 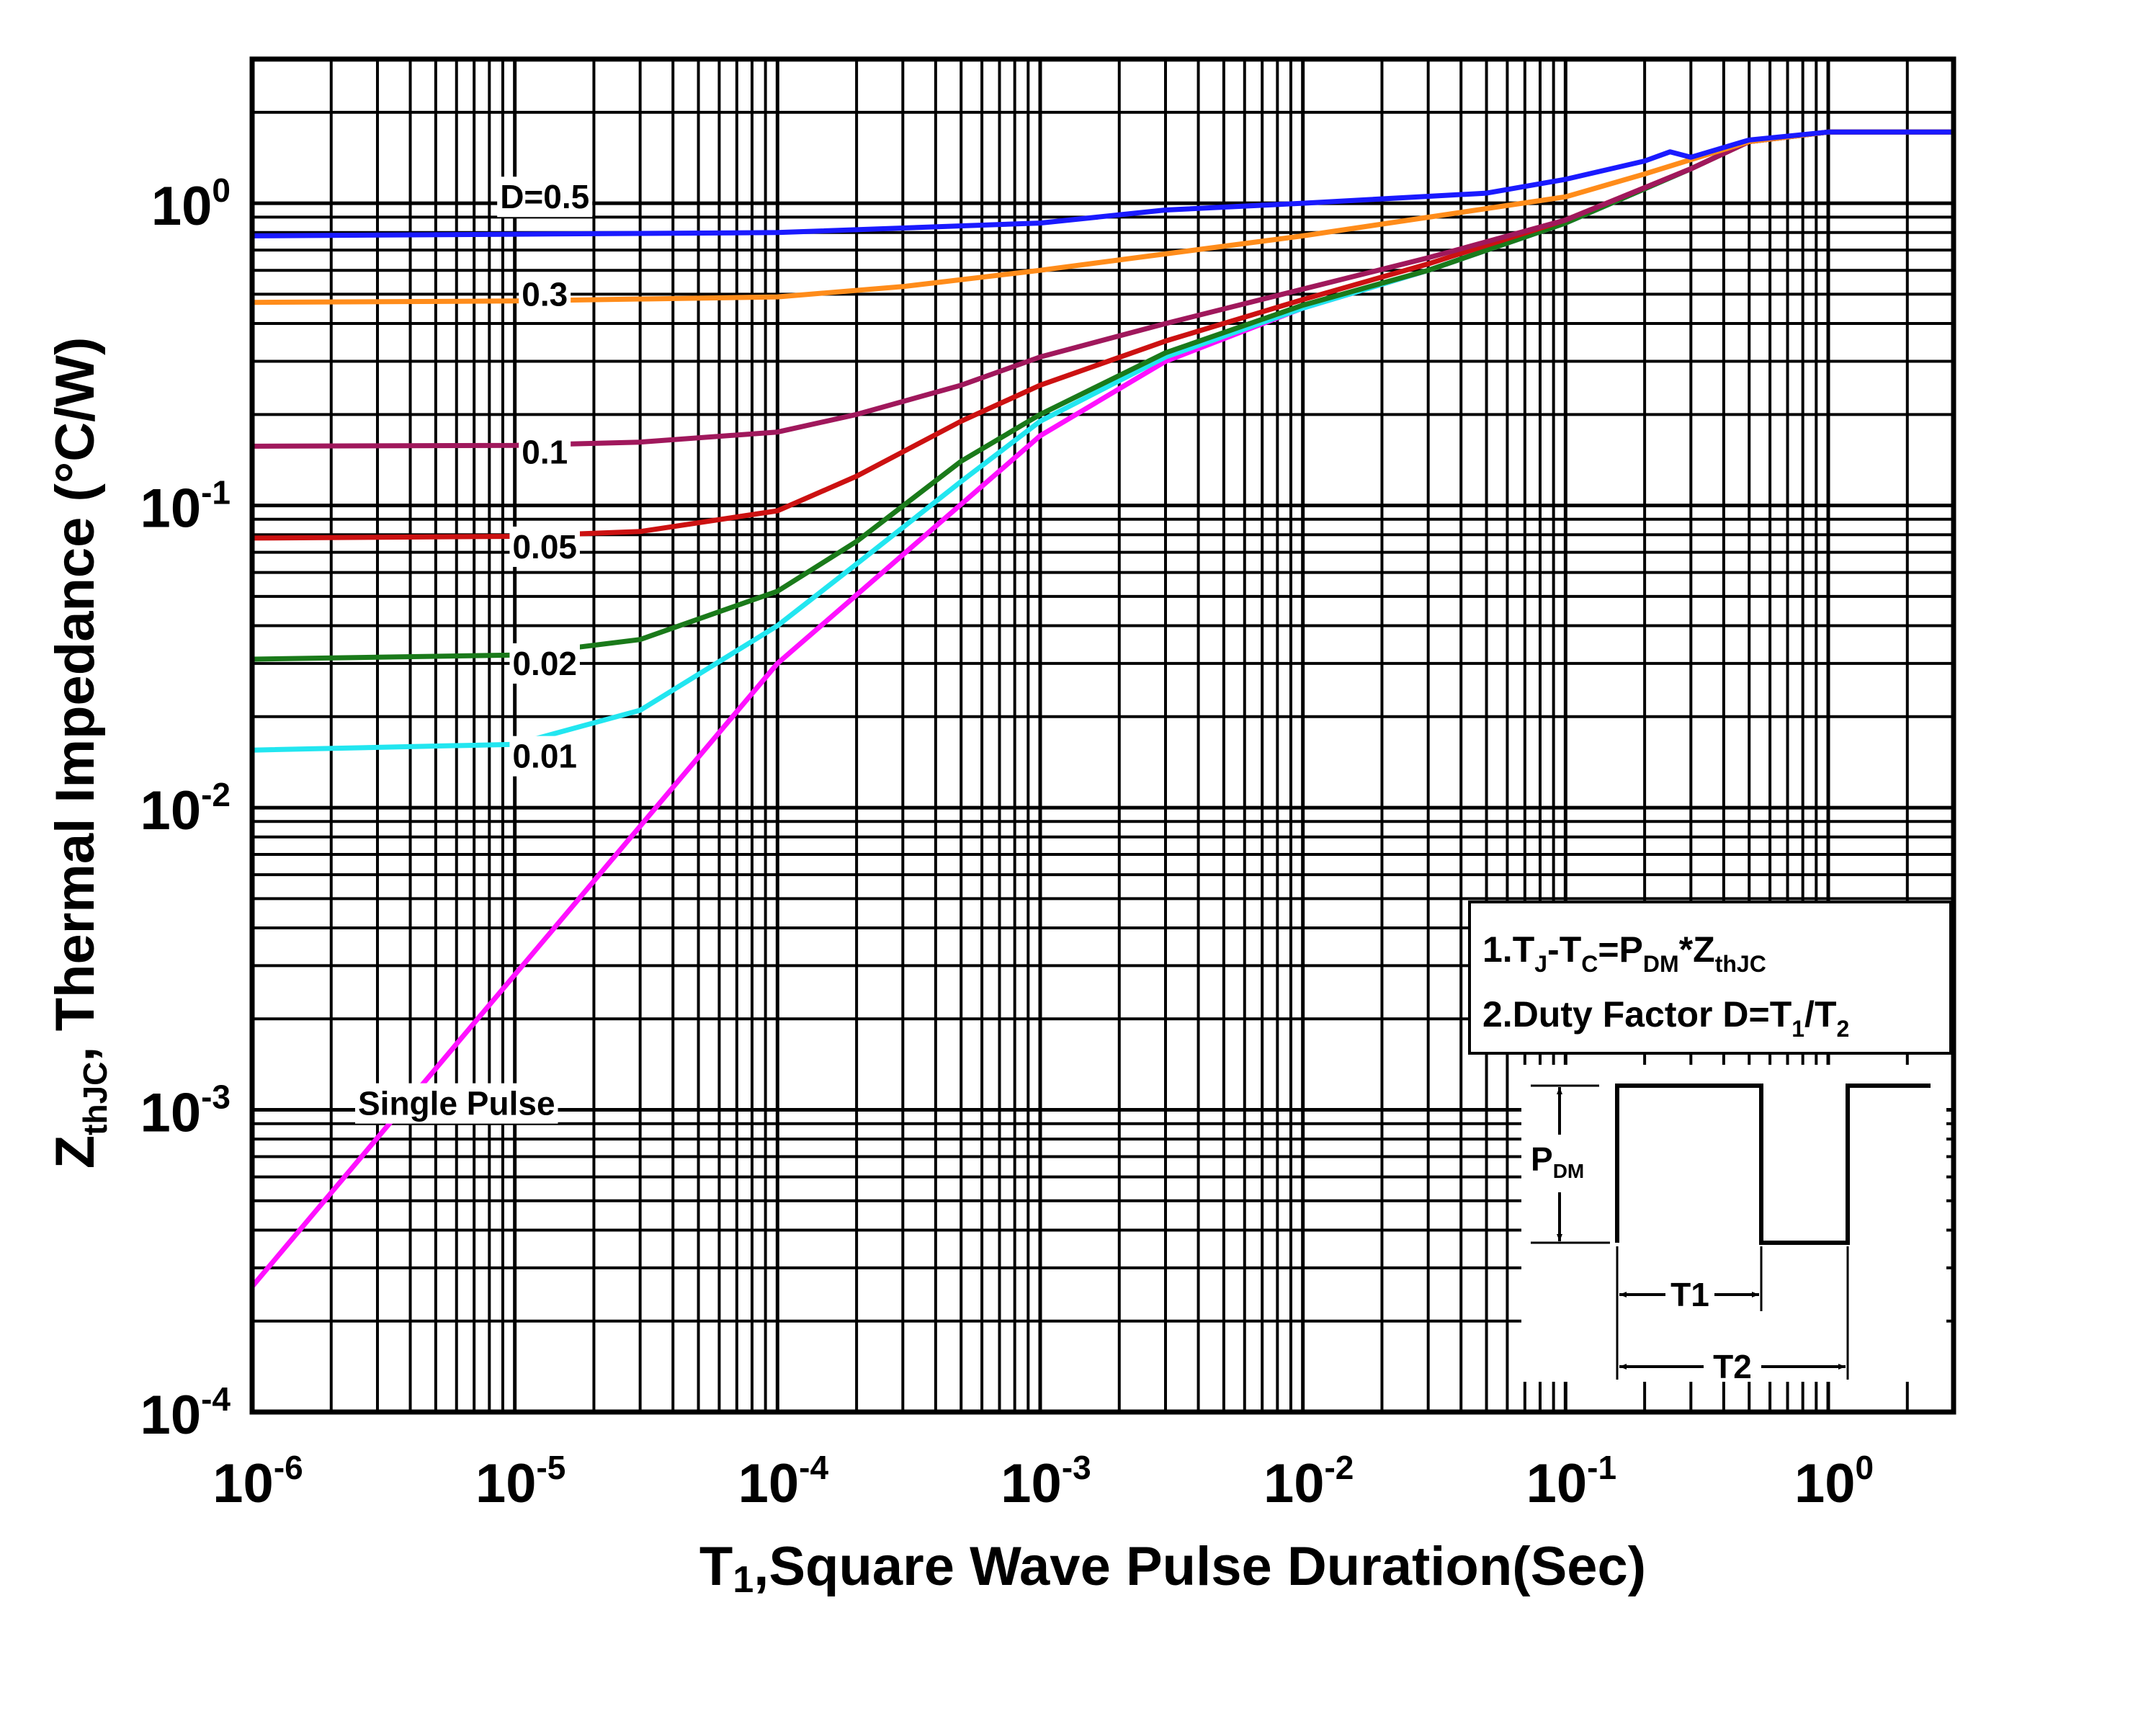 I want to click on x-tick-label: 10⁻⁴, so click(x=784, y=1481).